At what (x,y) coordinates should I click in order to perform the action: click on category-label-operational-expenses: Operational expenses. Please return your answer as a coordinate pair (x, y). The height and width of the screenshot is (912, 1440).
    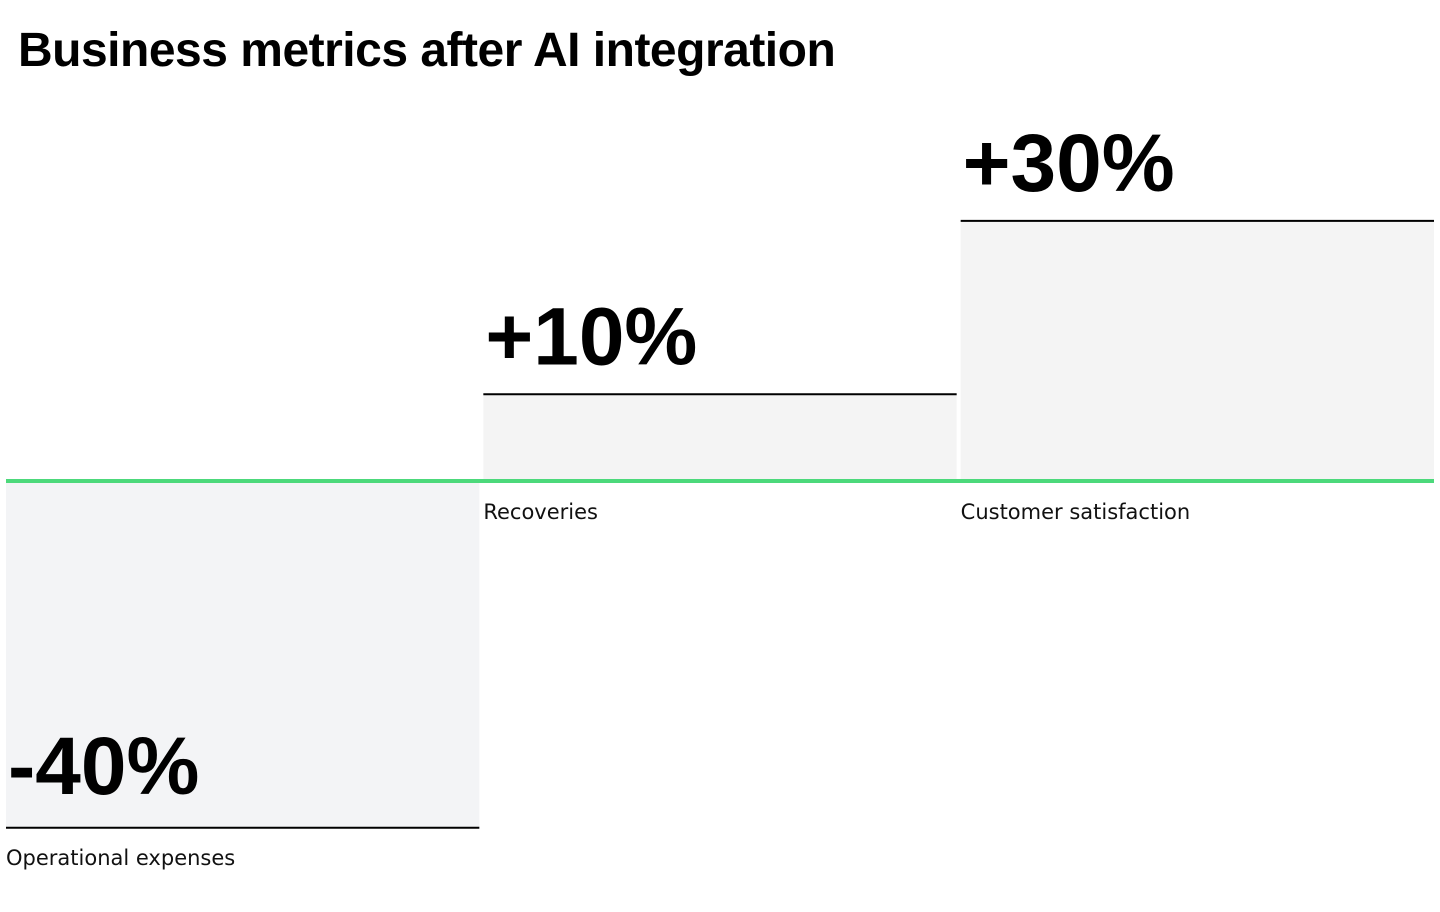
    Looking at the image, I should click on (120, 858).